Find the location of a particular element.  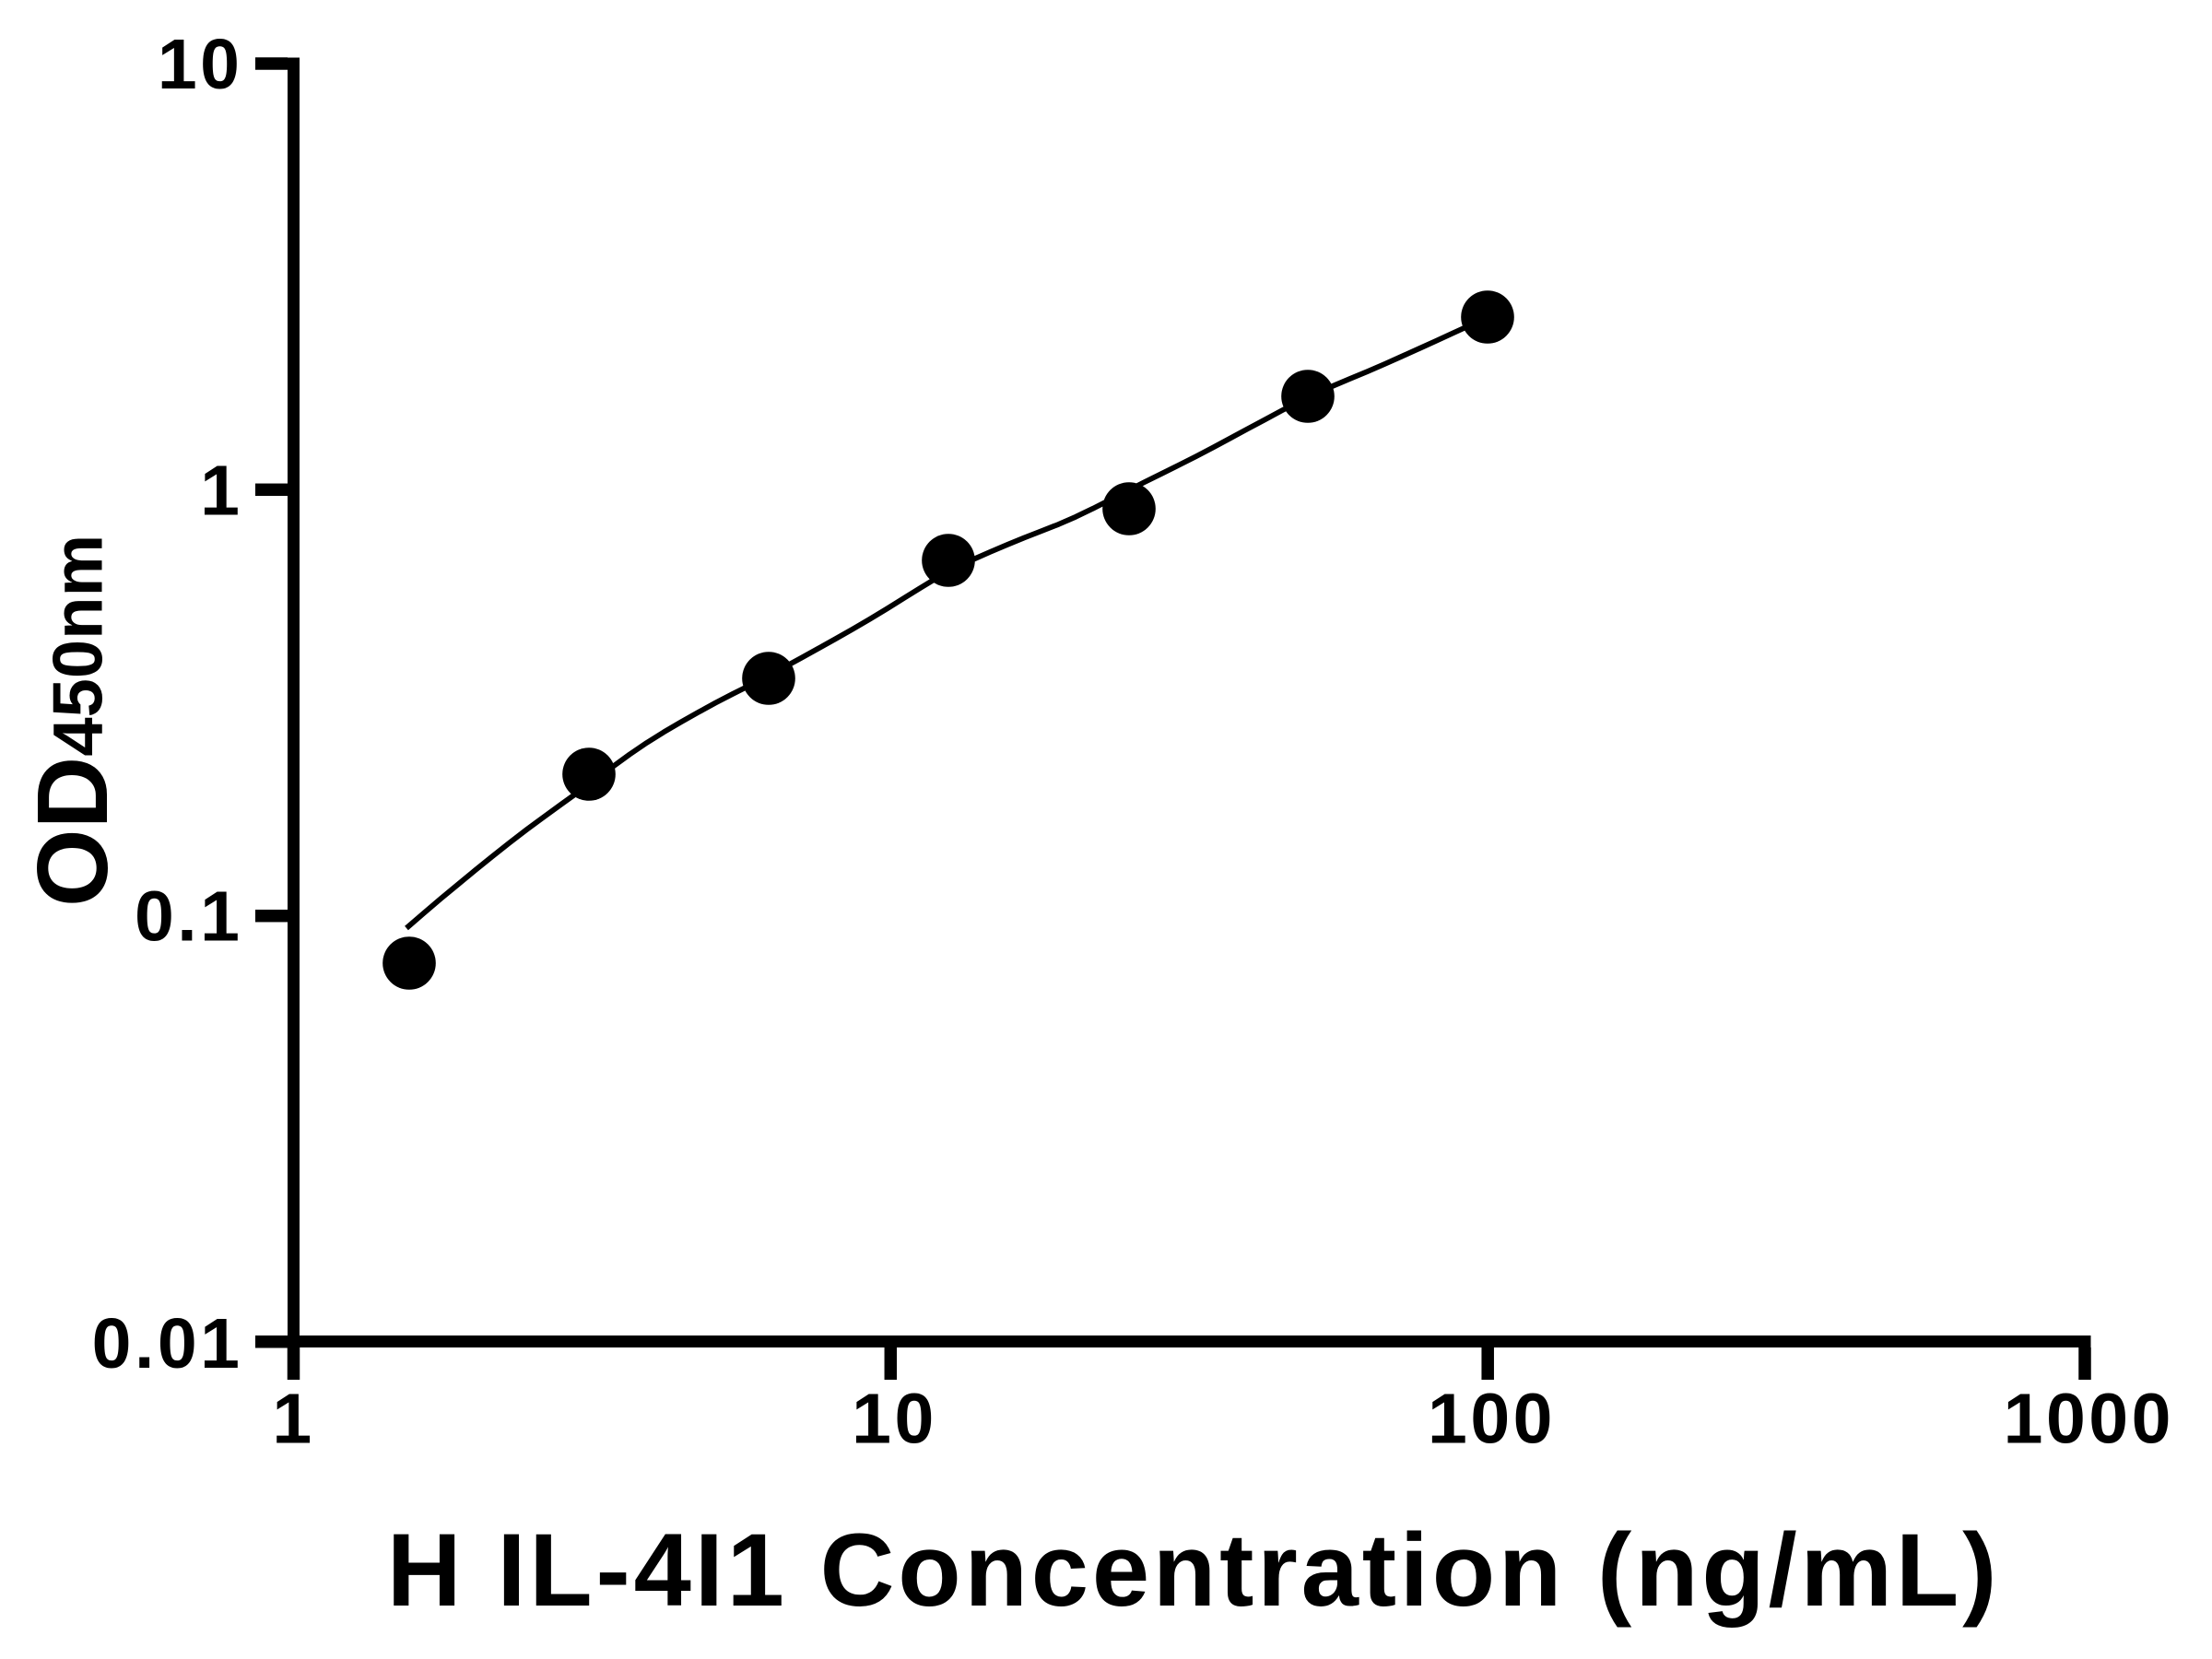

svg-text: 0.01 is located at coordinates (167, 1343).